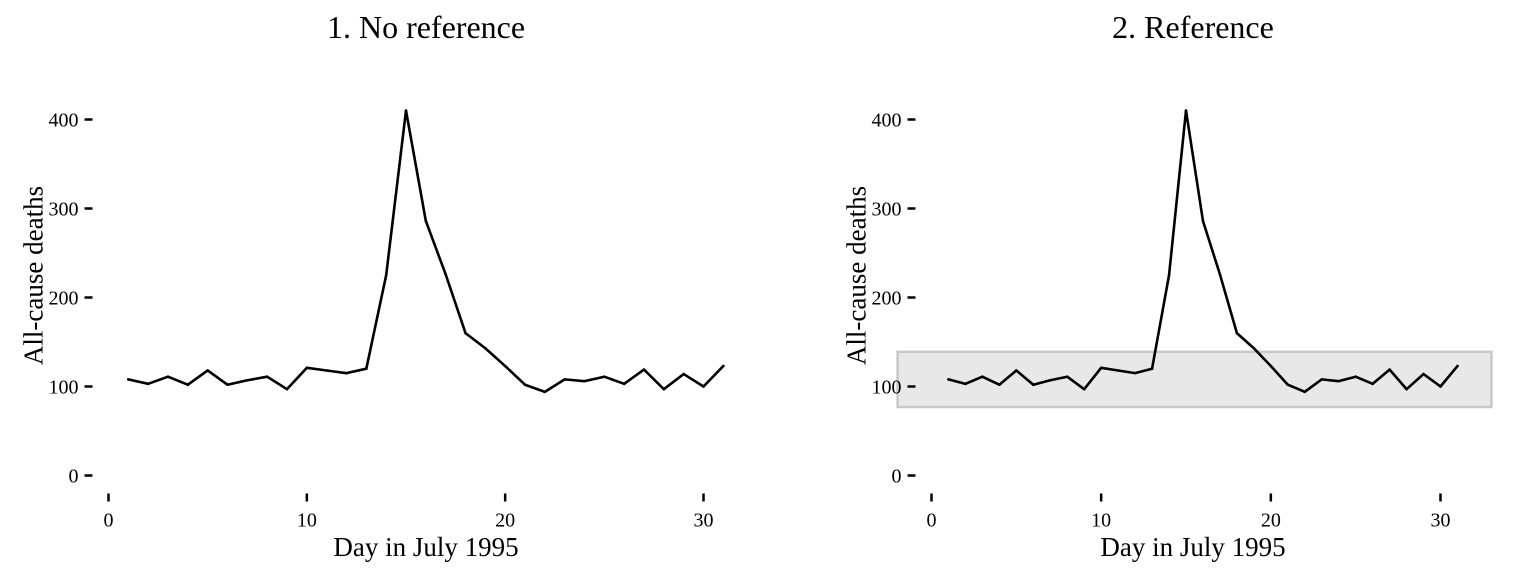 The width and height of the screenshot is (1536, 576). Describe the element at coordinates (1193, 27) in the screenshot. I see `panel-title: 2. Reference` at that location.